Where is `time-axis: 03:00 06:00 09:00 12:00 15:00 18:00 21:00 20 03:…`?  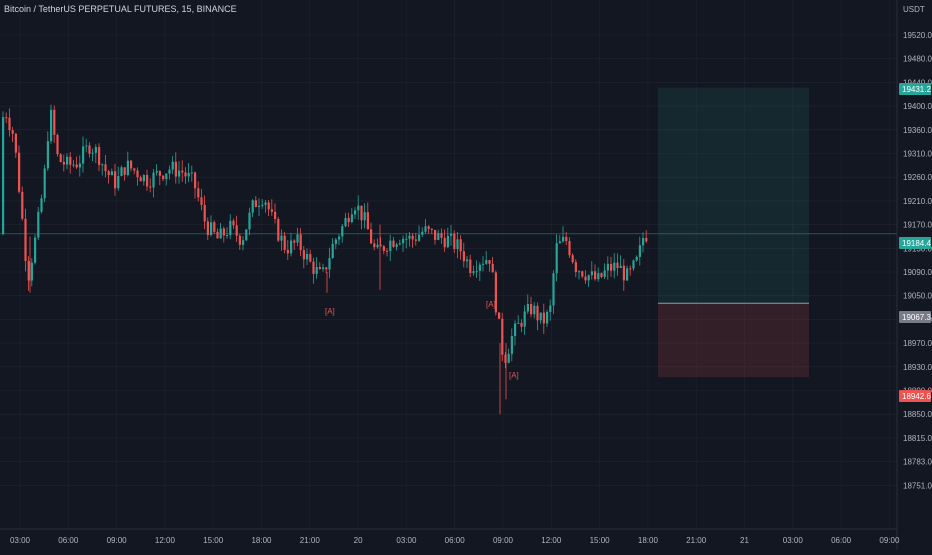
time-axis: 03:00 06:00 09:00 12:00 15:00 18:00 21:00 20 03:… is located at coordinates (450, 536).